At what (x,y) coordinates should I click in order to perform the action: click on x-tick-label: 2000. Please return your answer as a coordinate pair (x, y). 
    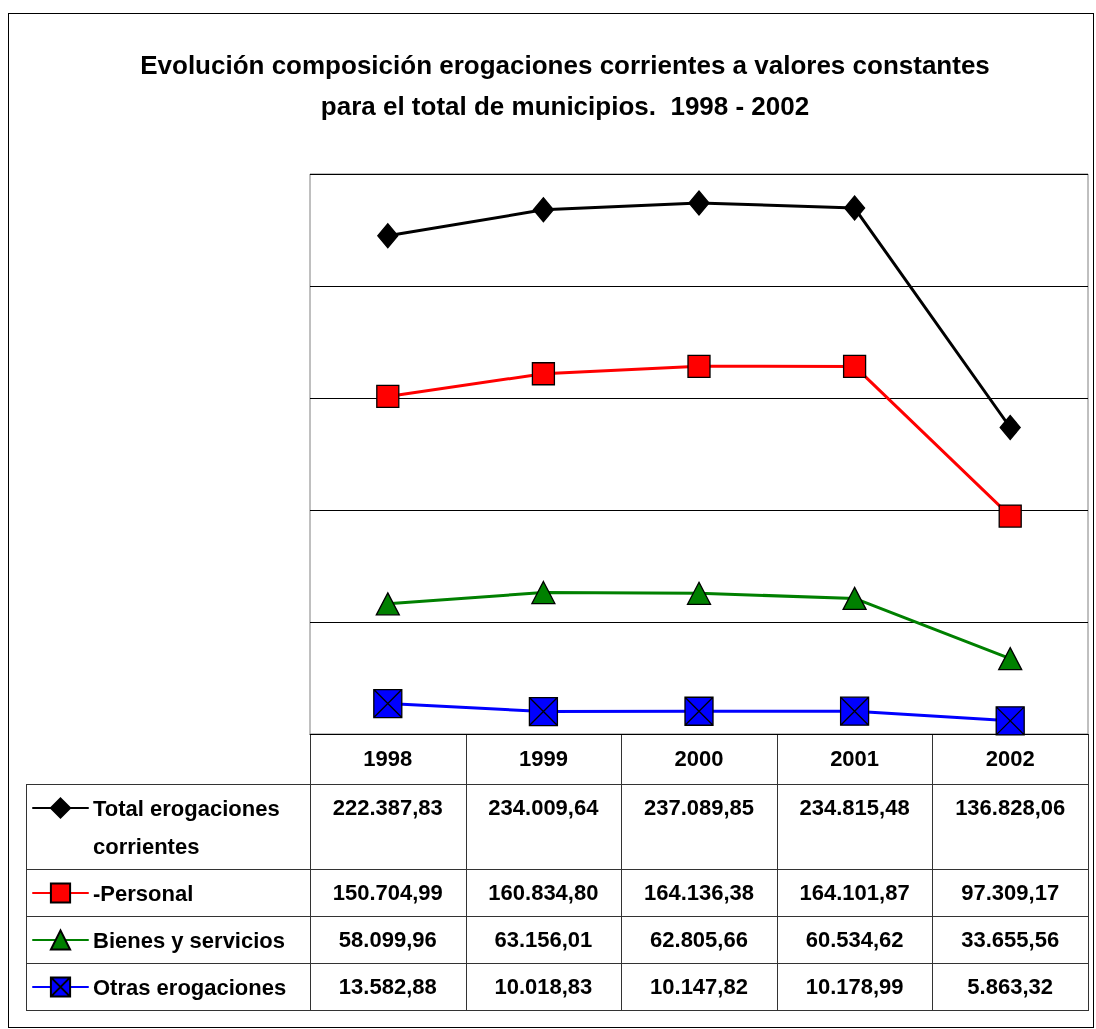
    Looking at the image, I should click on (699, 758).